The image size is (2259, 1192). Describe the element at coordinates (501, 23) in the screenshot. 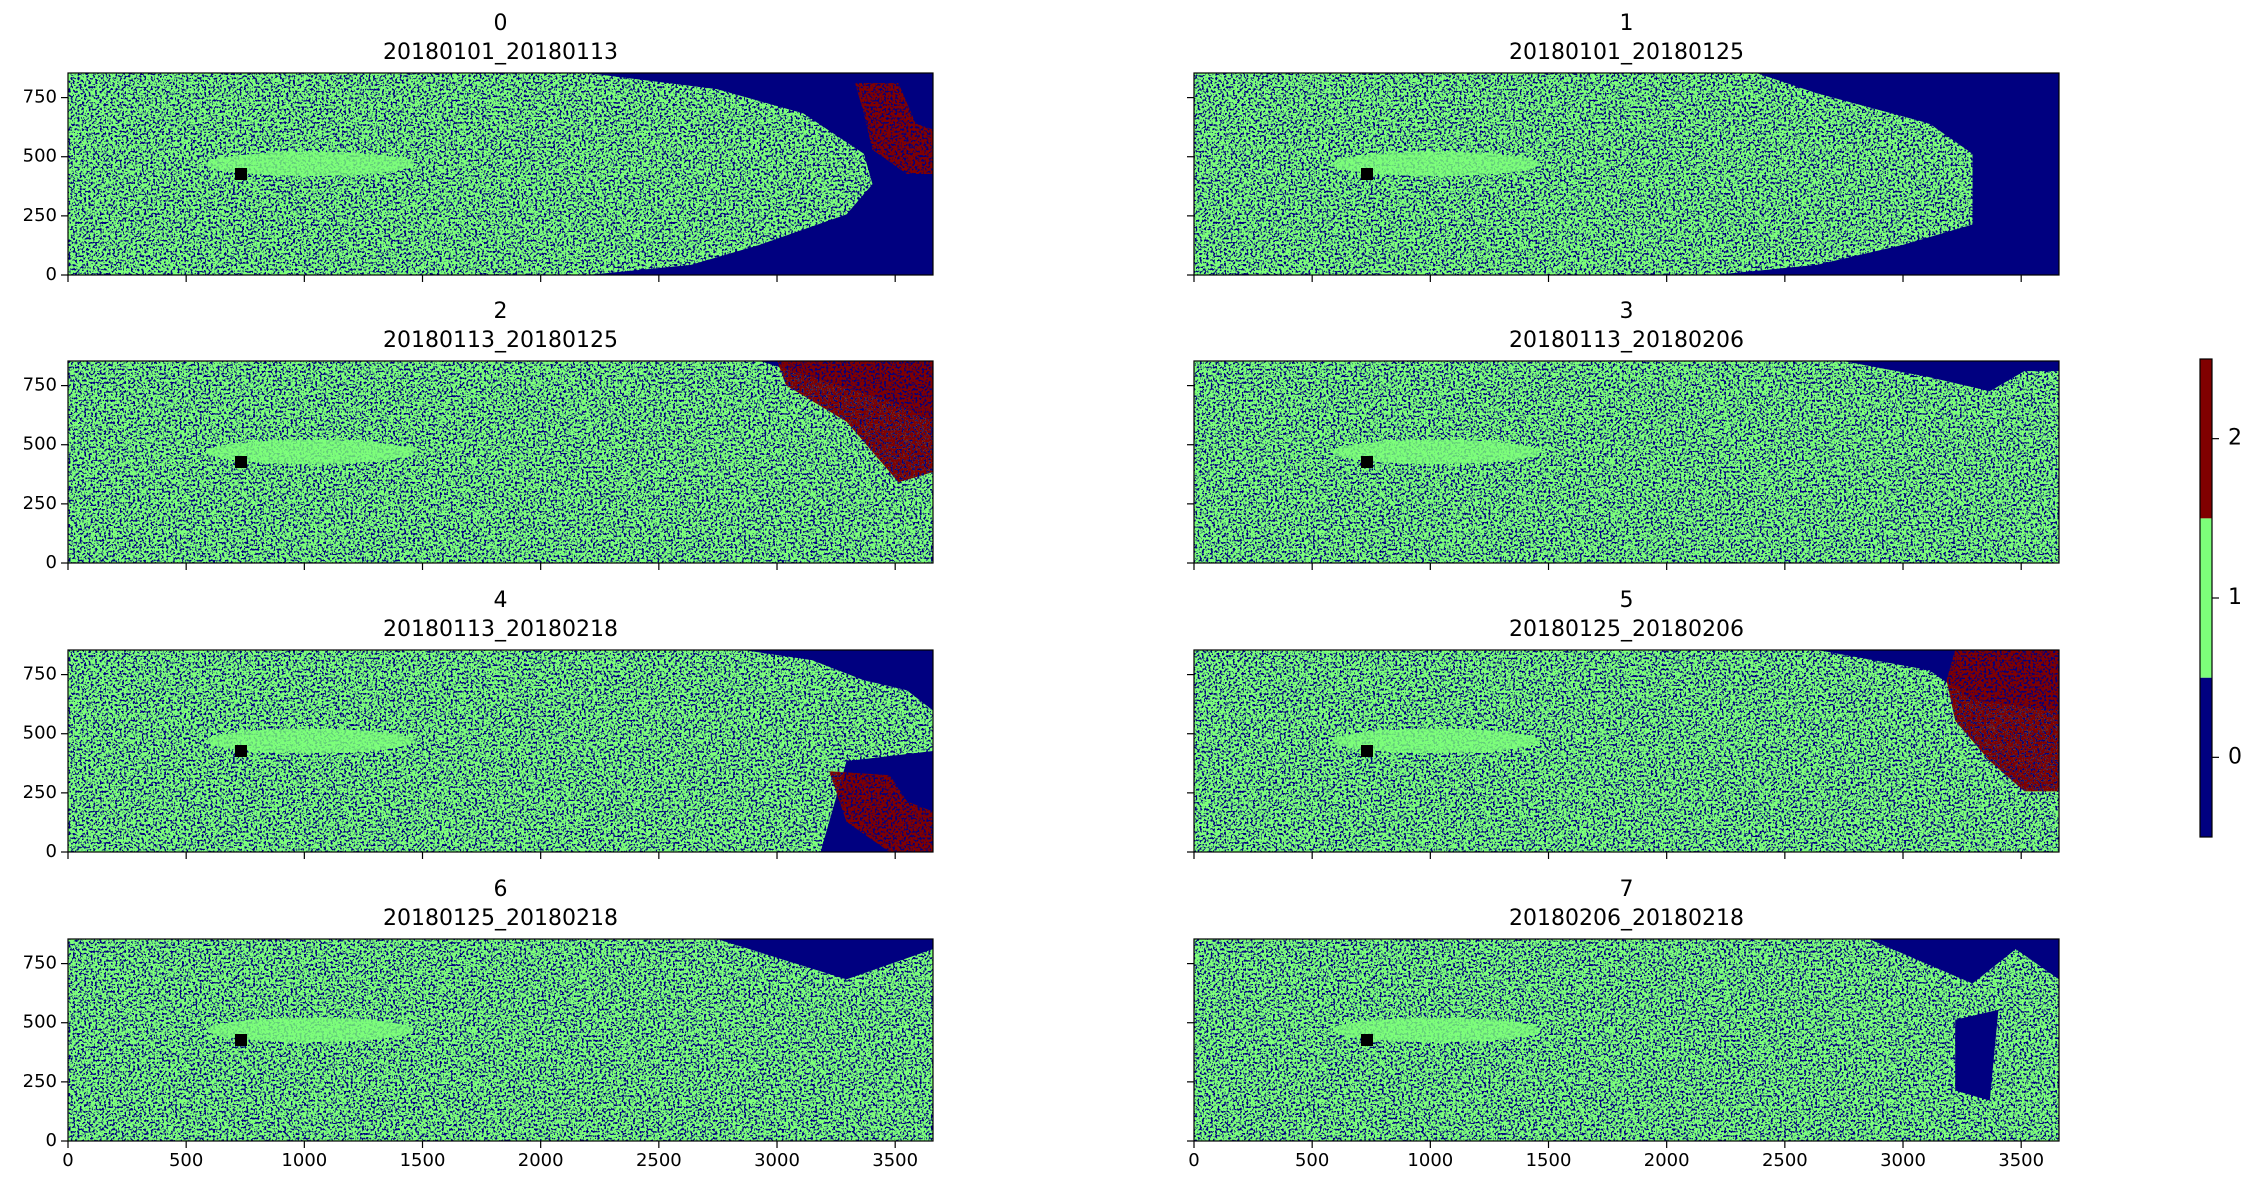

I see `panel-title: 0` at that location.